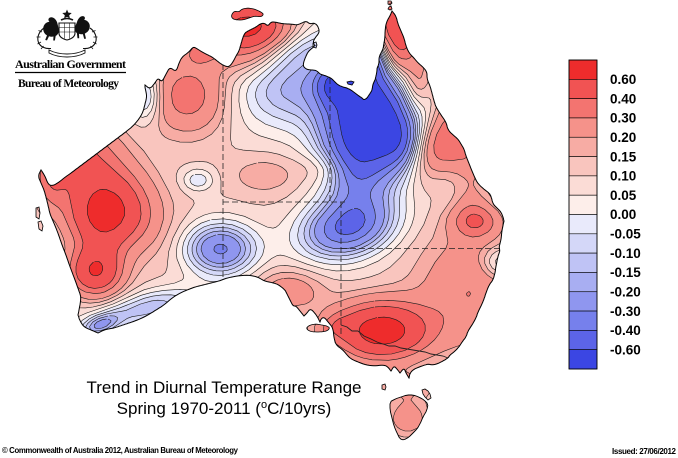 The image size is (678, 458). What do you see at coordinates (623, 176) in the screenshot?
I see `svg-text: 0.10` at bounding box center [623, 176].